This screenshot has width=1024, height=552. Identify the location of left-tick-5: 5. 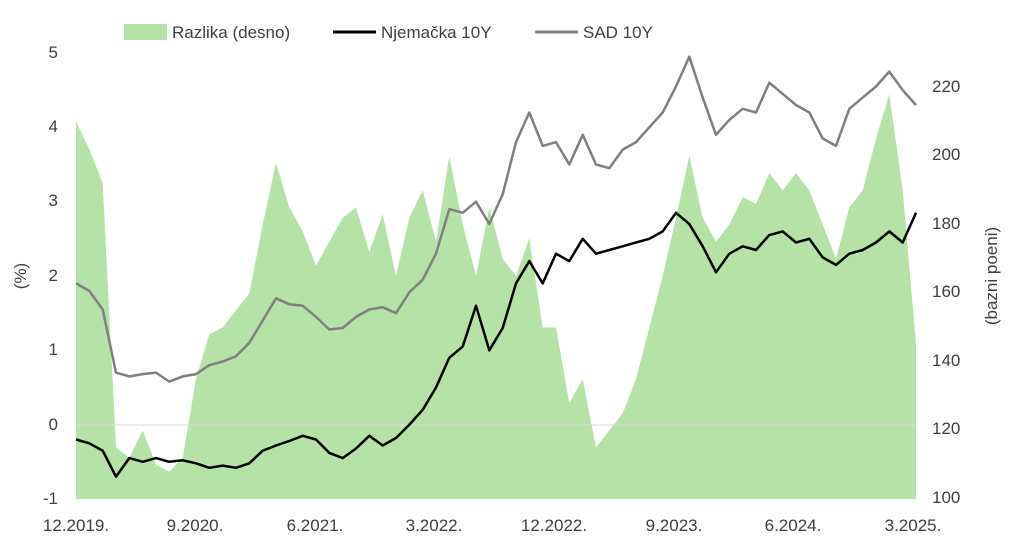
(53, 52).